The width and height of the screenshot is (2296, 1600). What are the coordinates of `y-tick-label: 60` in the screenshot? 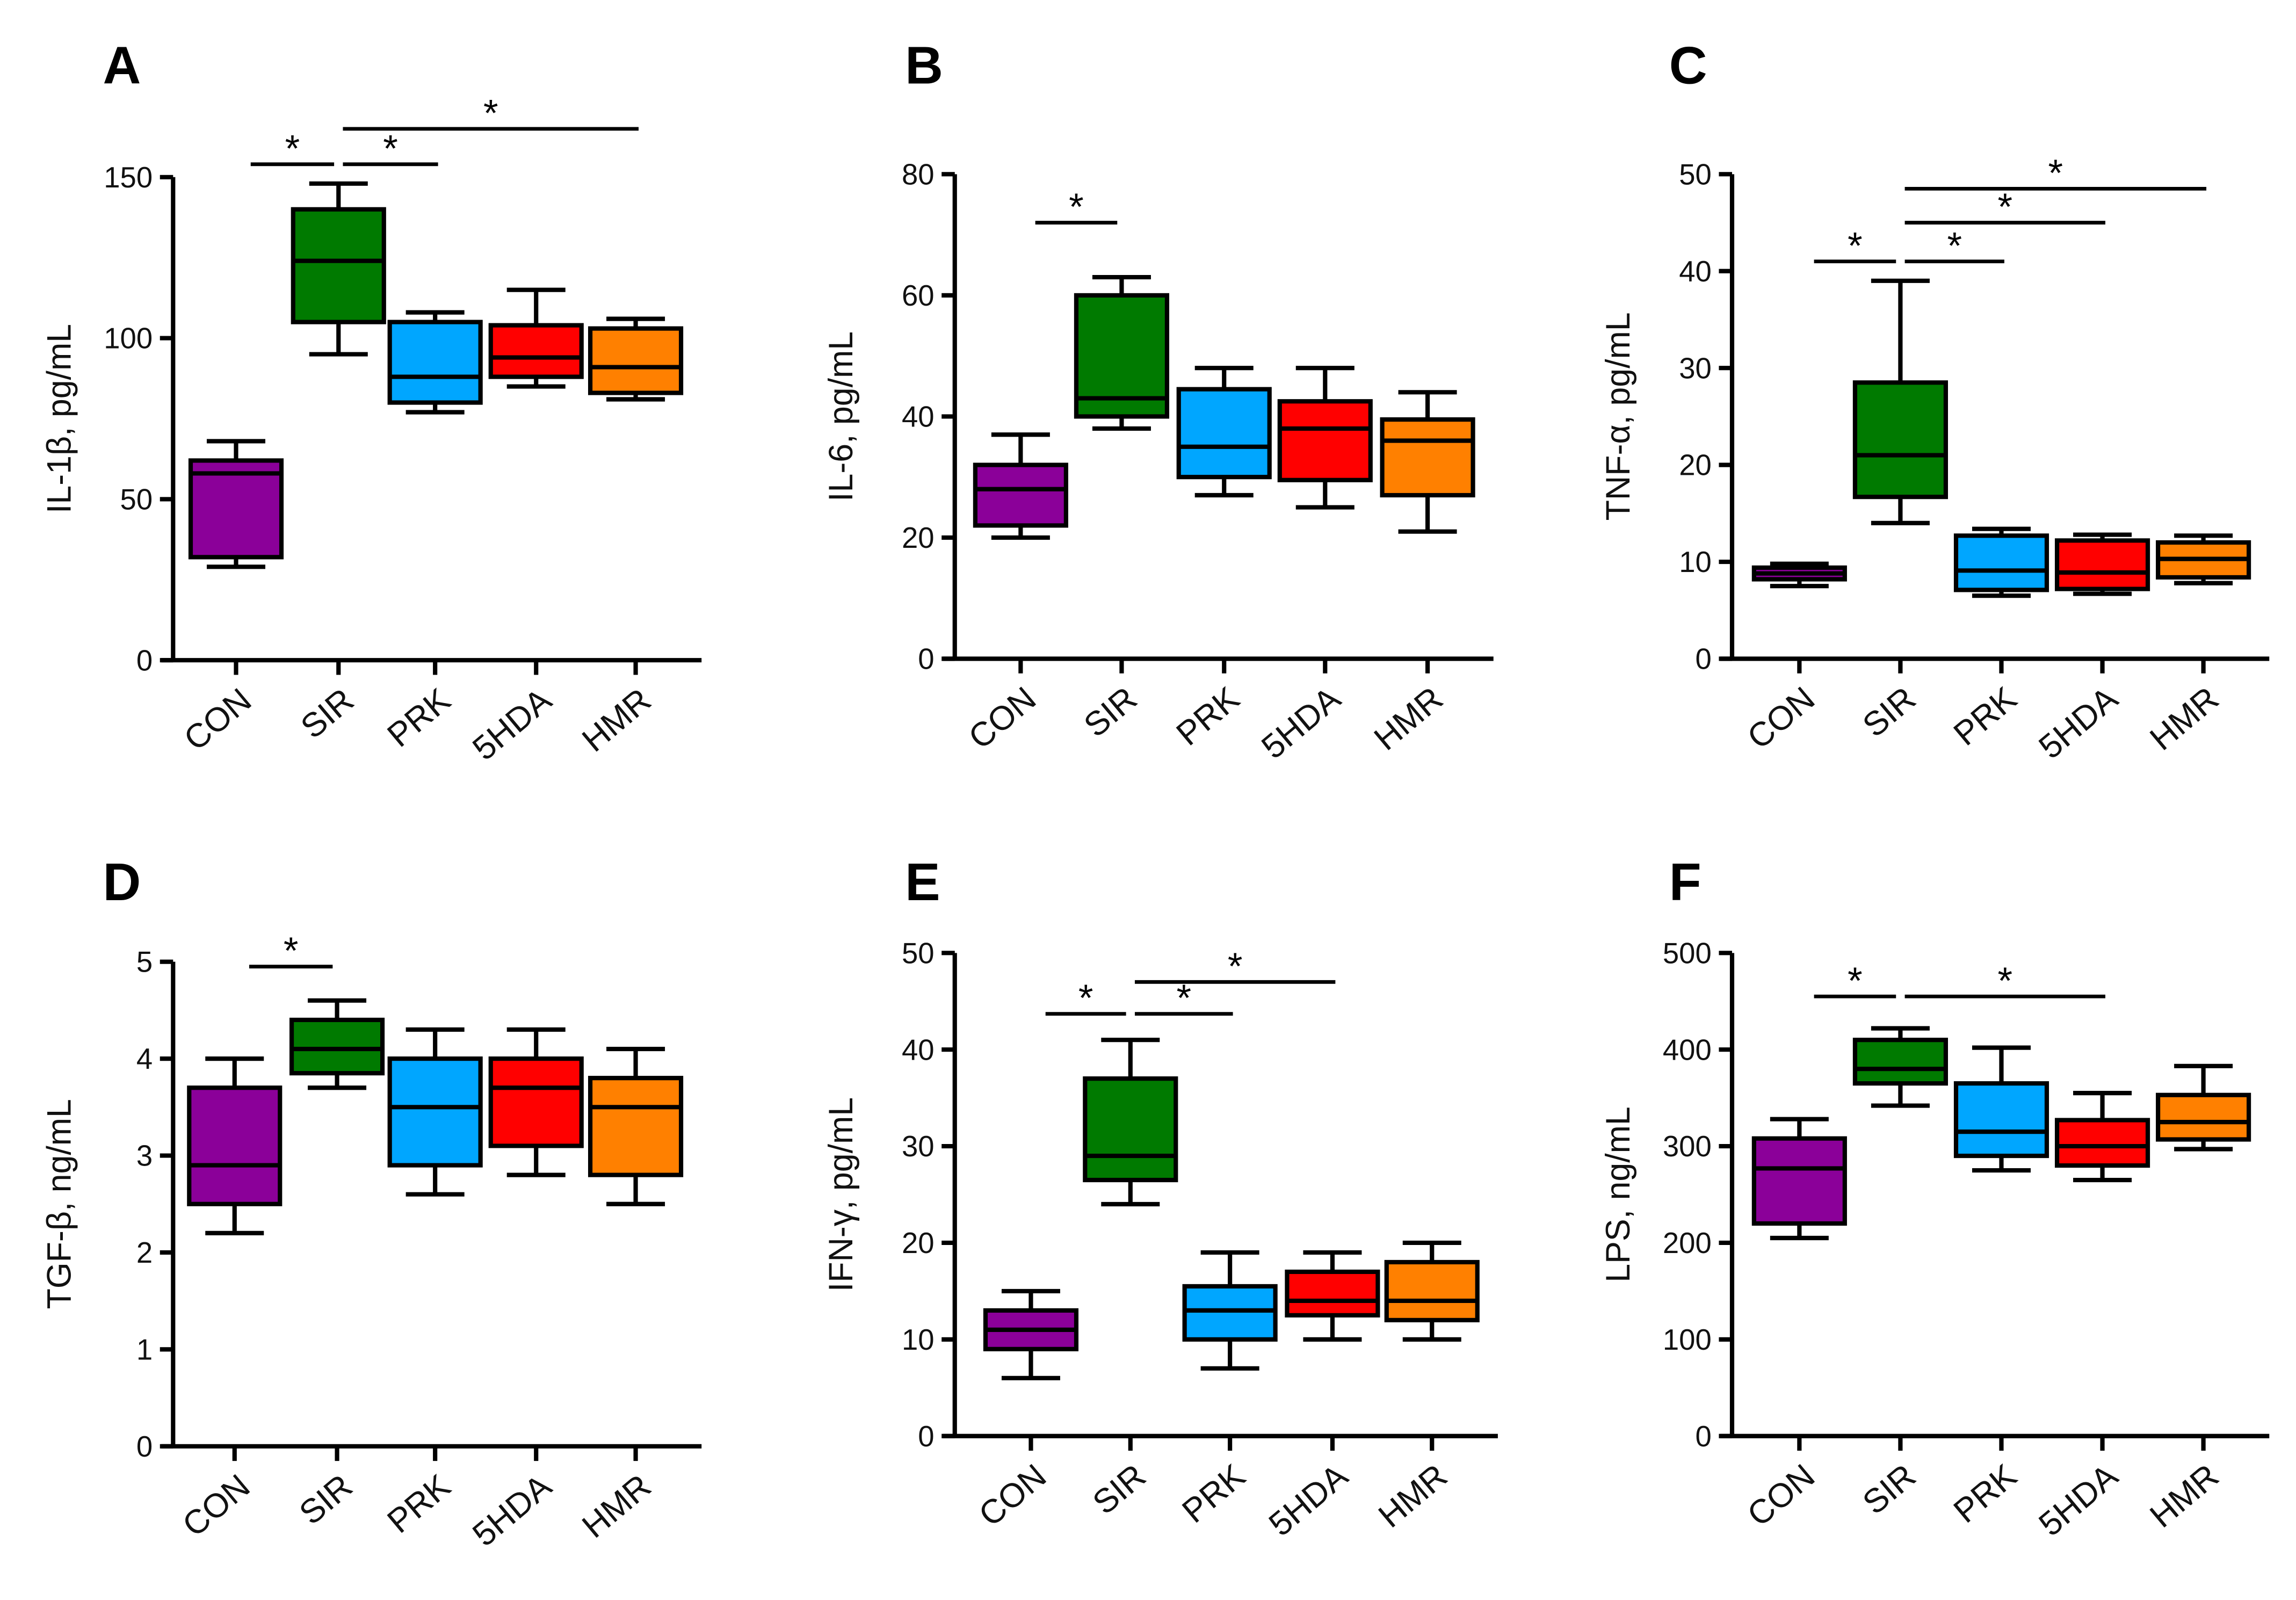 It's located at (918, 295).